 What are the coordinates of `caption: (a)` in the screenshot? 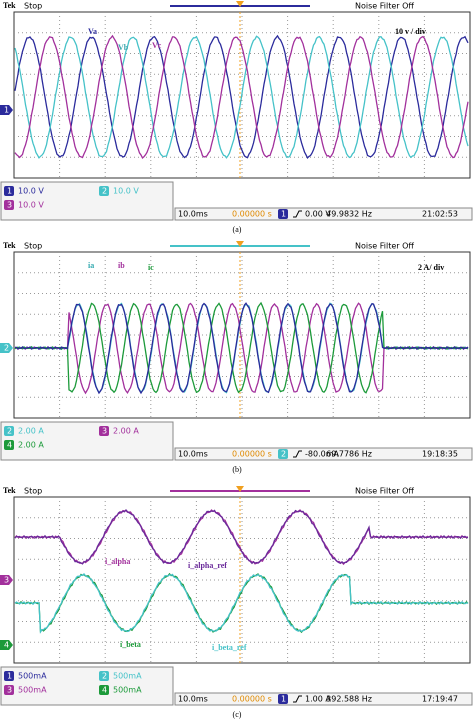 It's located at (237, 229).